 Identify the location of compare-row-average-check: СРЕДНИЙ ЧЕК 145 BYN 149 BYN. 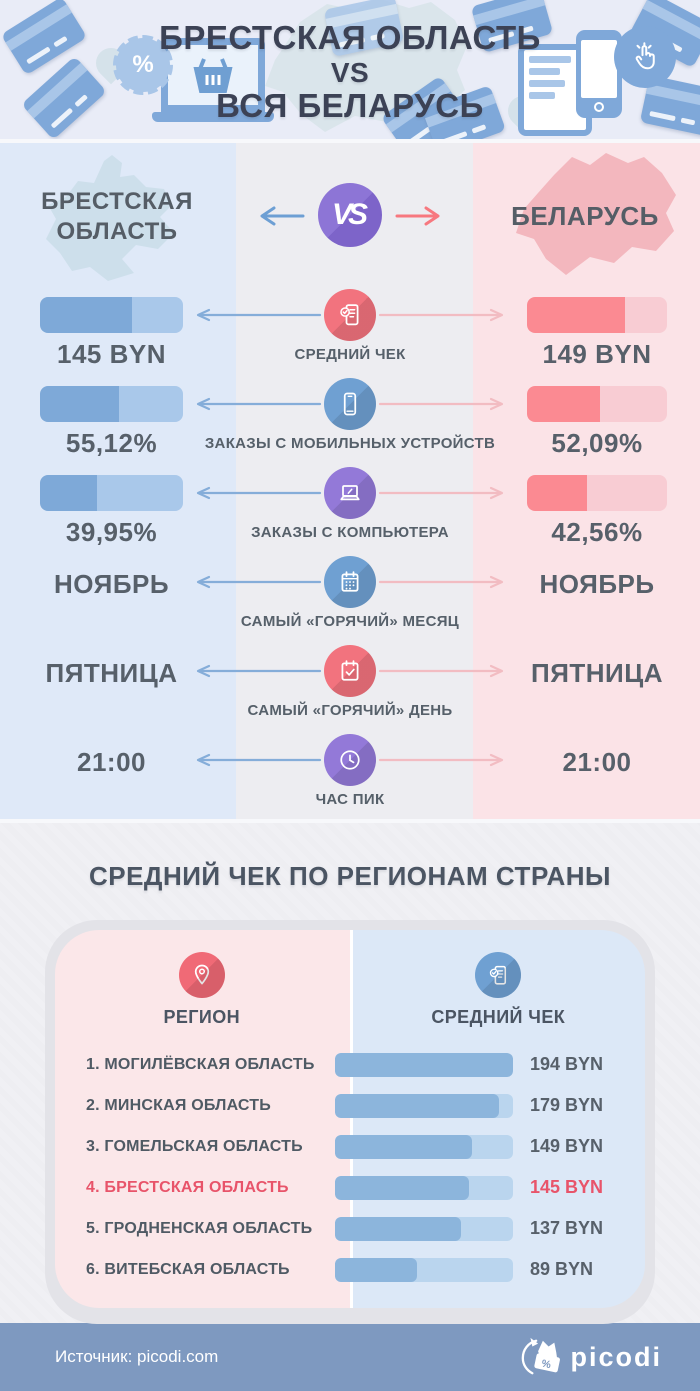
(350, 333).